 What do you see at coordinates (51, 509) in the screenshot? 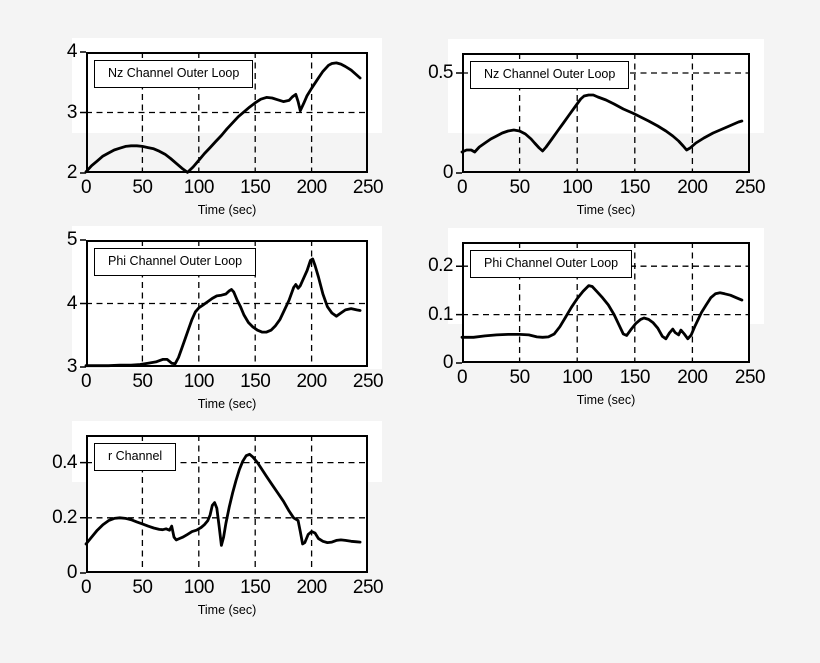
I see `y-tick-labels: 0 0.2 0.4` at bounding box center [51, 509].